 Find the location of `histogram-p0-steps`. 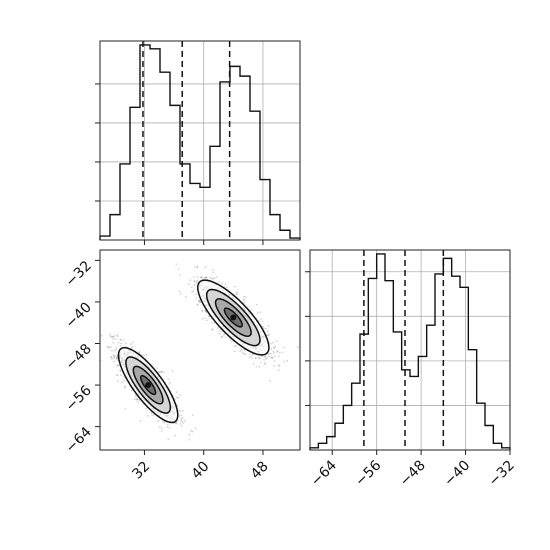

histogram-p0-steps is located at coordinates (200, 142).